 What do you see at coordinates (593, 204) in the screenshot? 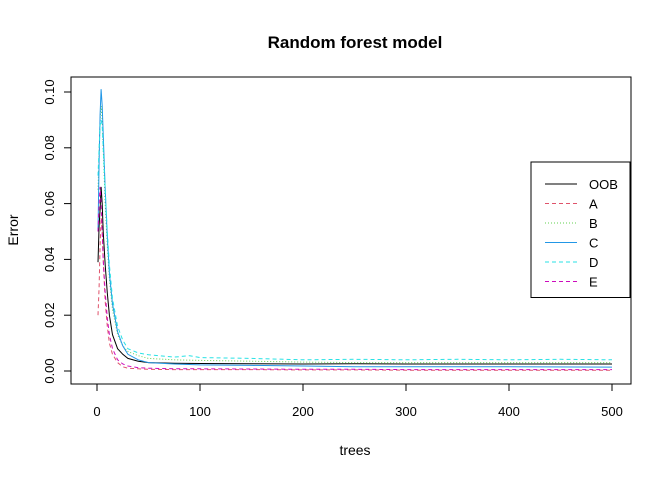
I see `legend-label-a: A` at bounding box center [593, 204].